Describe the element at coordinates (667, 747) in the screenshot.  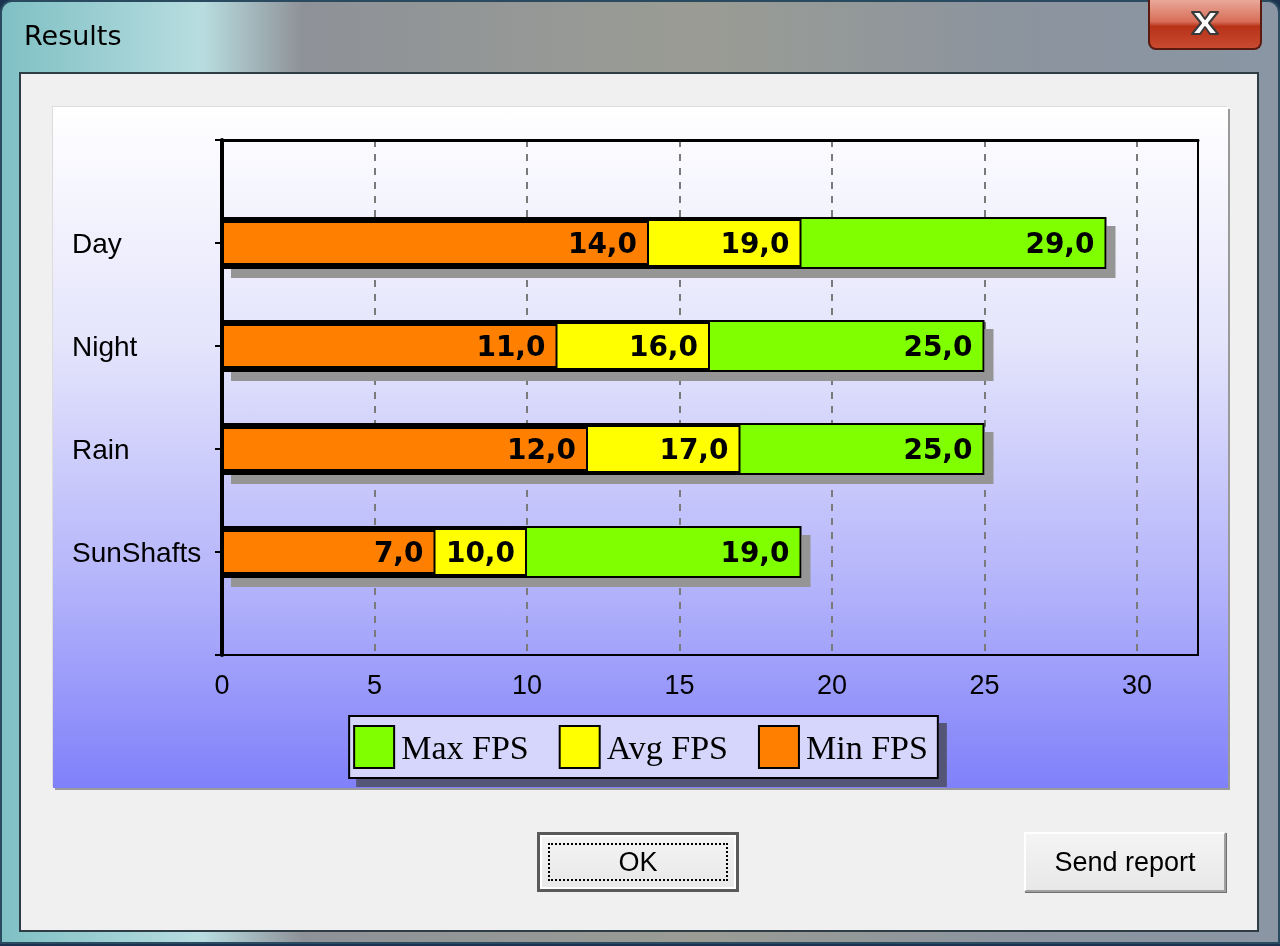
I see `legend-label: Avg FPS` at that location.